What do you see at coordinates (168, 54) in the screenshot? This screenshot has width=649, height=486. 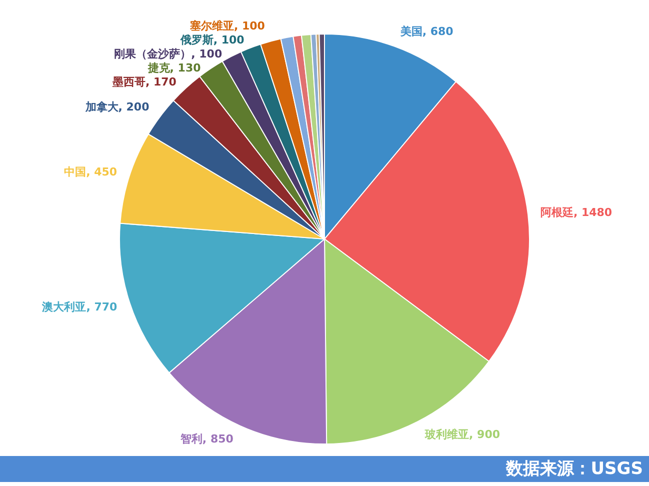 I see `slice-label: 刚果（金沙萨）, 100` at bounding box center [168, 54].